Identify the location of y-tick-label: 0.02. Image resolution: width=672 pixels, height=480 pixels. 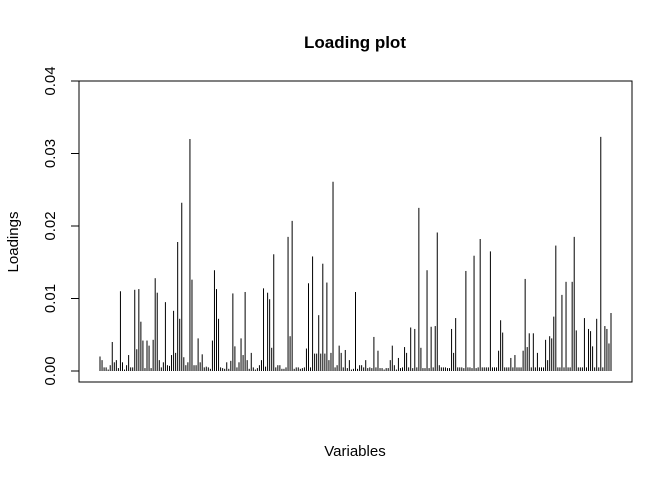
(50, 225).